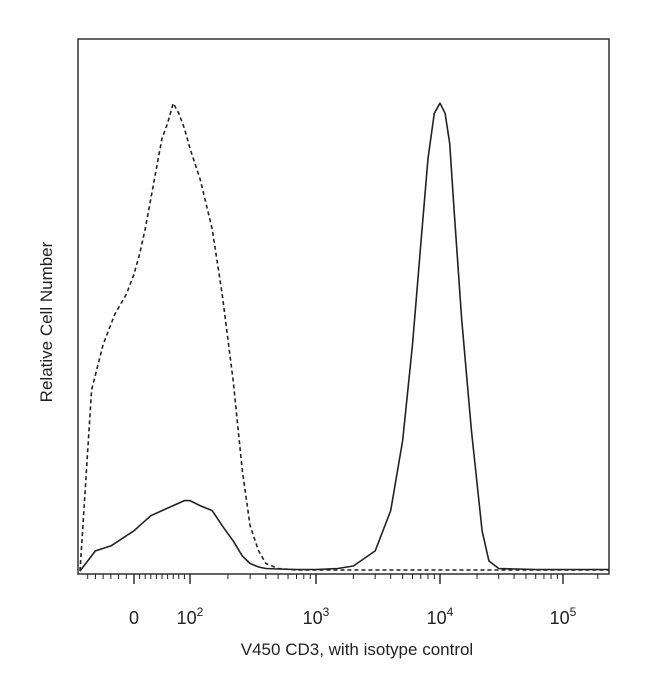  I want to click on x-axis-title: V450 CD3, with isotype control, so click(357, 649).